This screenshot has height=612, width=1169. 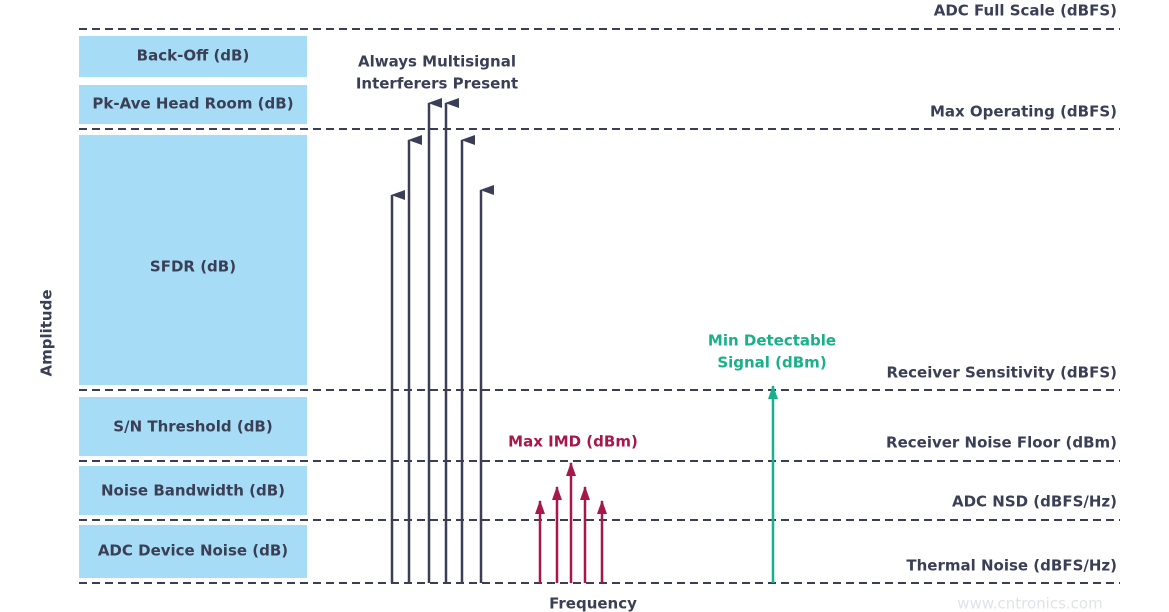 I want to click on box-label: ADC Device Noise (dB), so click(x=193, y=551).